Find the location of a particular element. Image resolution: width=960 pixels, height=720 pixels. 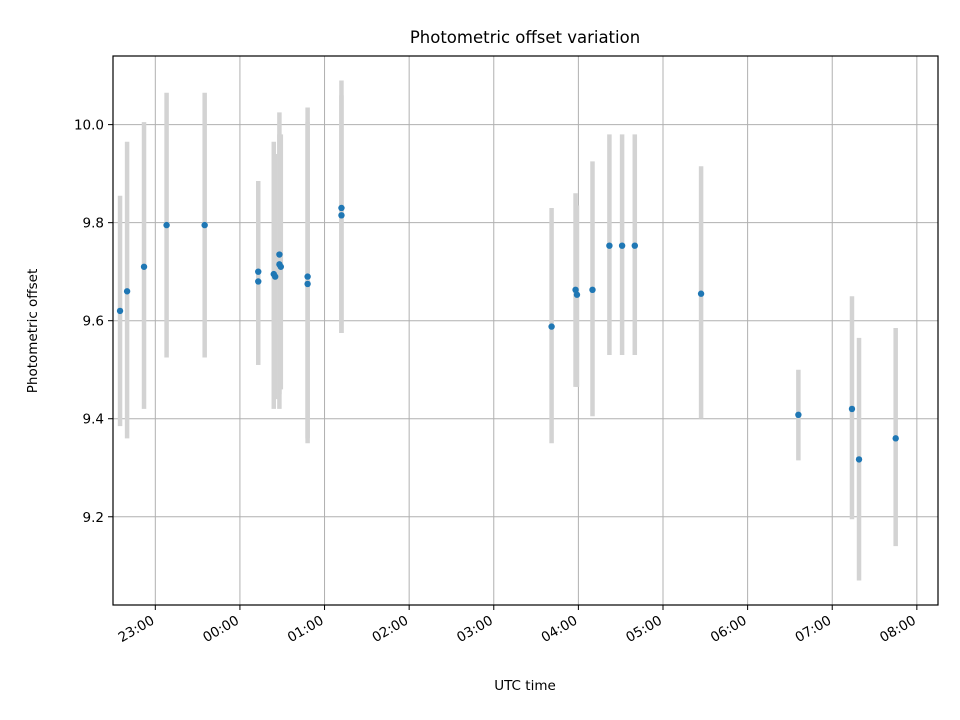

y-tick-label: 9.6 is located at coordinates (93, 322).